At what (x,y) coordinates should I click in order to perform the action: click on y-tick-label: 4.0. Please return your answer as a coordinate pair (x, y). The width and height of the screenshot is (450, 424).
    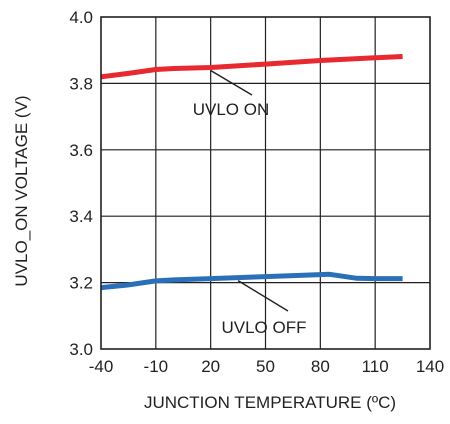
    Looking at the image, I should click on (81, 17).